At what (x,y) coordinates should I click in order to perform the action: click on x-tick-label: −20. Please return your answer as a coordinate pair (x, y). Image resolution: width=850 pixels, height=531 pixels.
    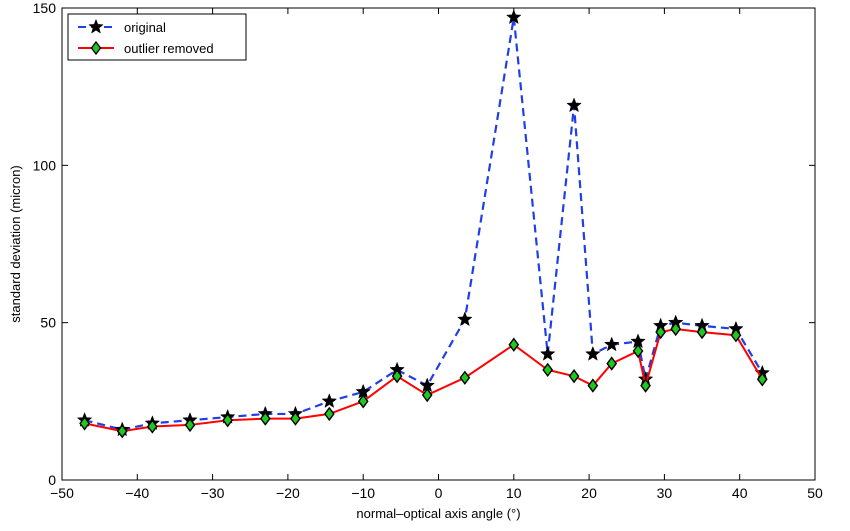
    Looking at the image, I should click on (288, 493).